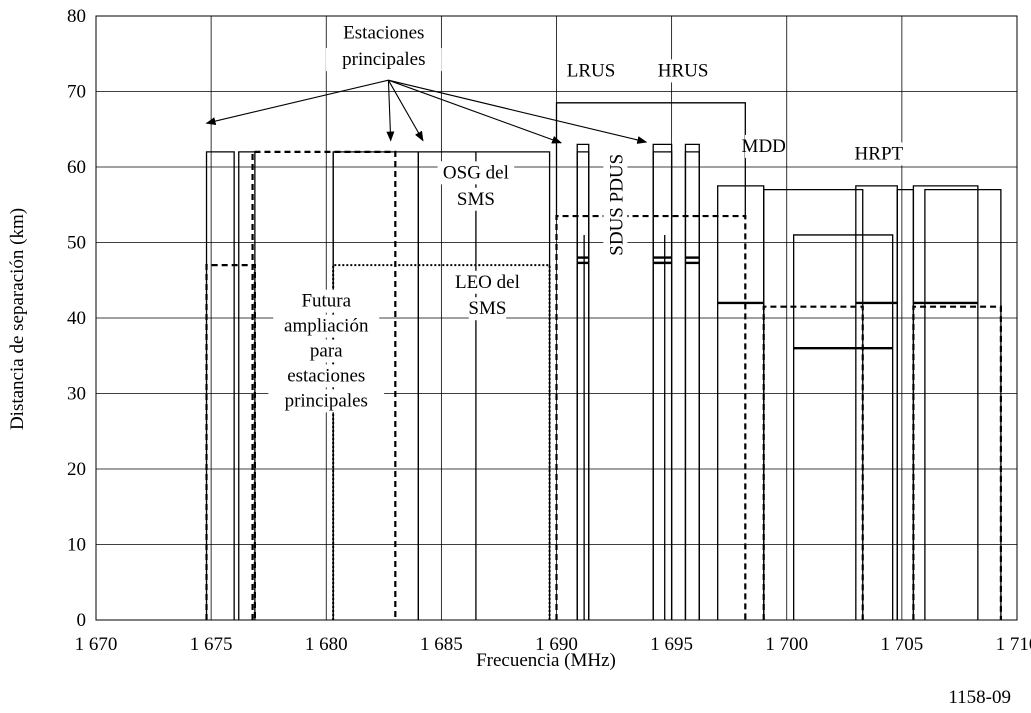 The height and width of the screenshot is (713, 1031). I want to click on y-tick-label: 70, so click(76, 92).